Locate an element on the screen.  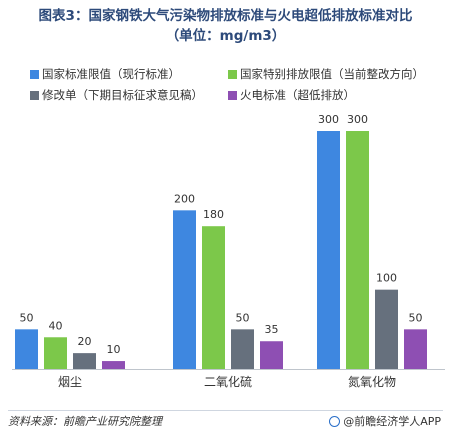
category-label: 氮氧化物 is located at coordinates (372, 381).